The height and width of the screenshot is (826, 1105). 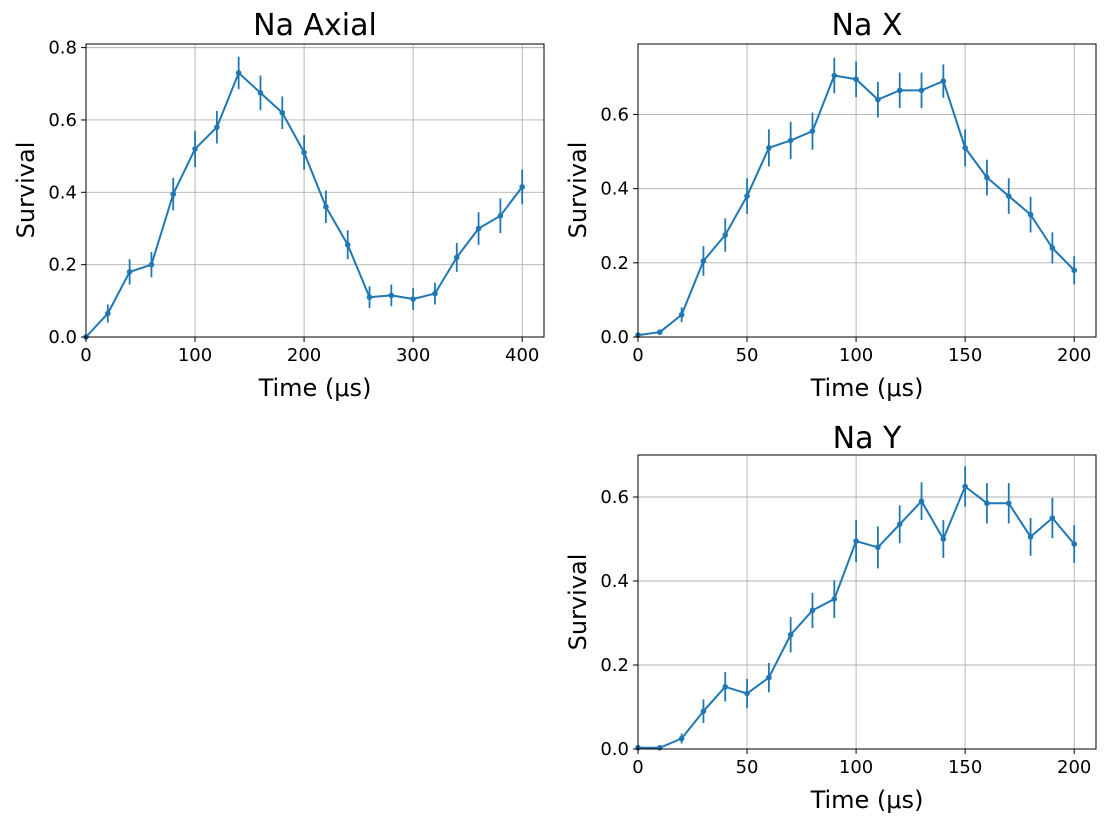 I want to click on chart-title: Na X, so click(x=867, y=25).